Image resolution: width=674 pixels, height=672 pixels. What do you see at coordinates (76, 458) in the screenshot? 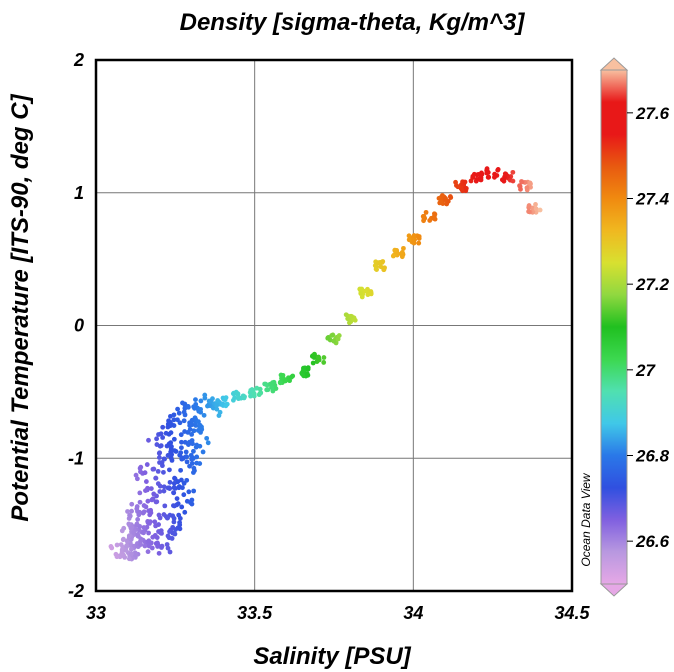
I see `y-tick-label: -1` at bounding box center [76, 458].